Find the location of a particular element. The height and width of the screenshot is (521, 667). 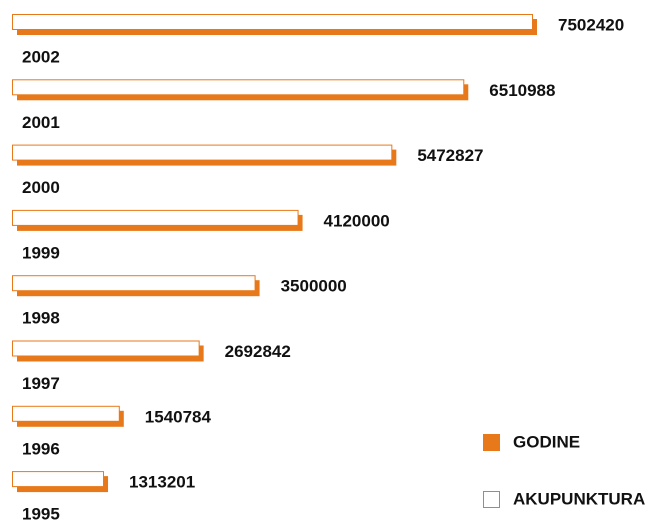

value-label: 1313201 is located at coordinates (162, 482).